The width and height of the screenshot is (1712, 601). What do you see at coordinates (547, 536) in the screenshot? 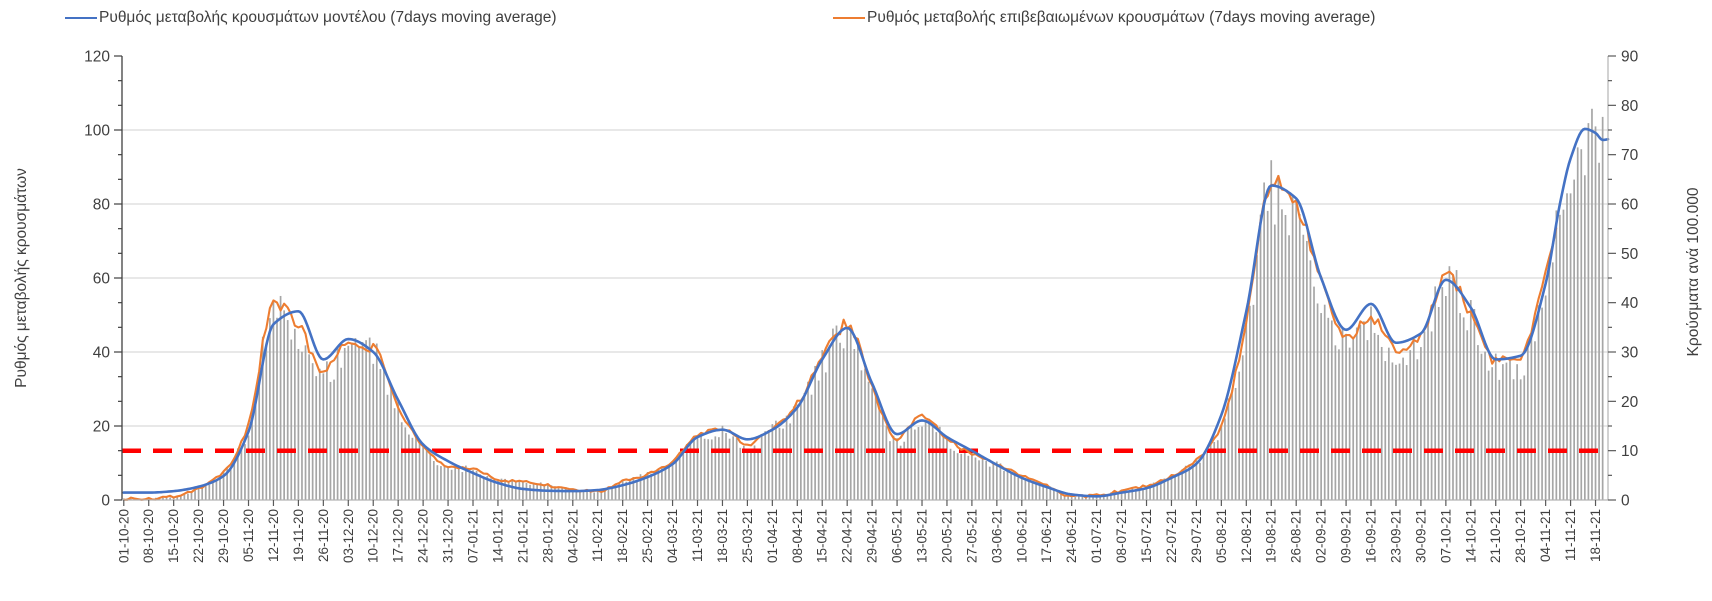
I see `svg-text: 28-01-21` at bounding box center [547, 536].